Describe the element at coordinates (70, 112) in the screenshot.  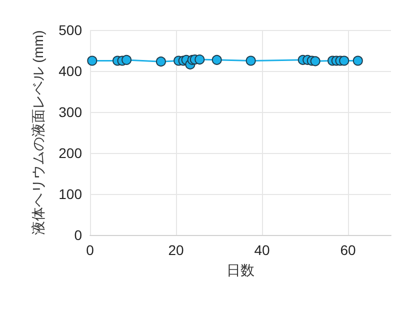
I see `y-tick-label: 300` at that location.